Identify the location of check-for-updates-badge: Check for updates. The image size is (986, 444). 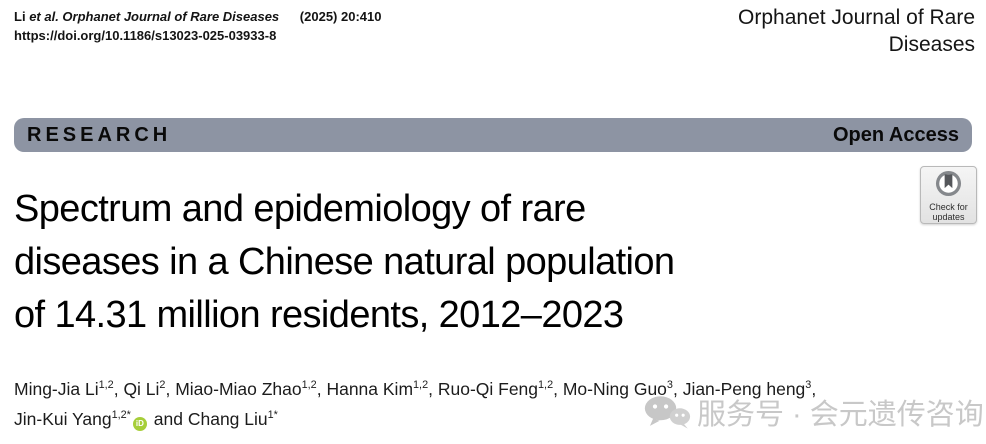
(948, 195).